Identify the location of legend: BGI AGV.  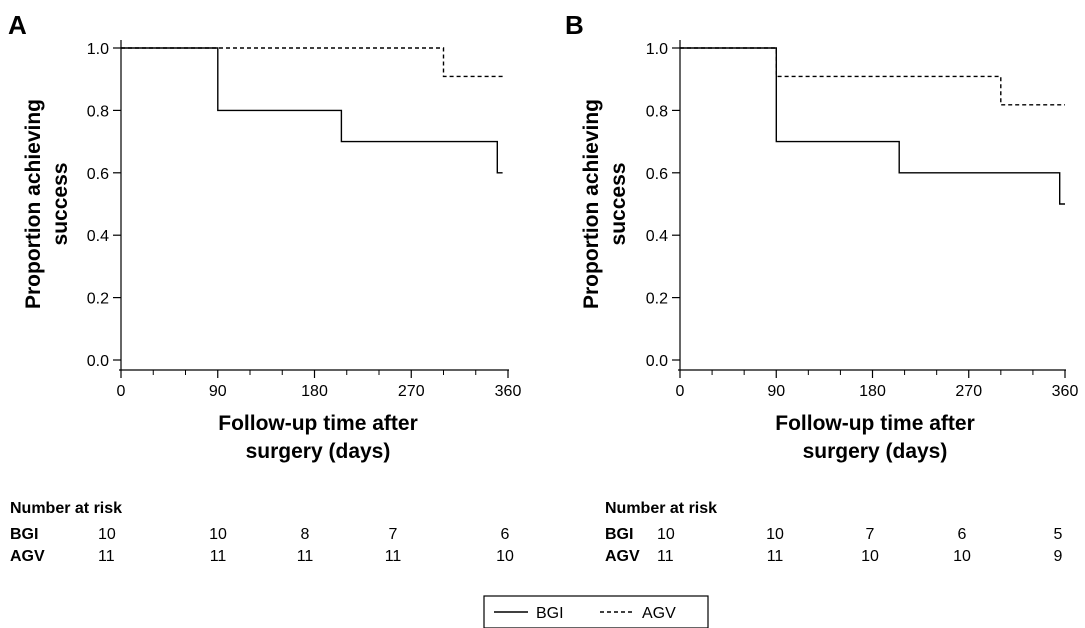
(596, 611).